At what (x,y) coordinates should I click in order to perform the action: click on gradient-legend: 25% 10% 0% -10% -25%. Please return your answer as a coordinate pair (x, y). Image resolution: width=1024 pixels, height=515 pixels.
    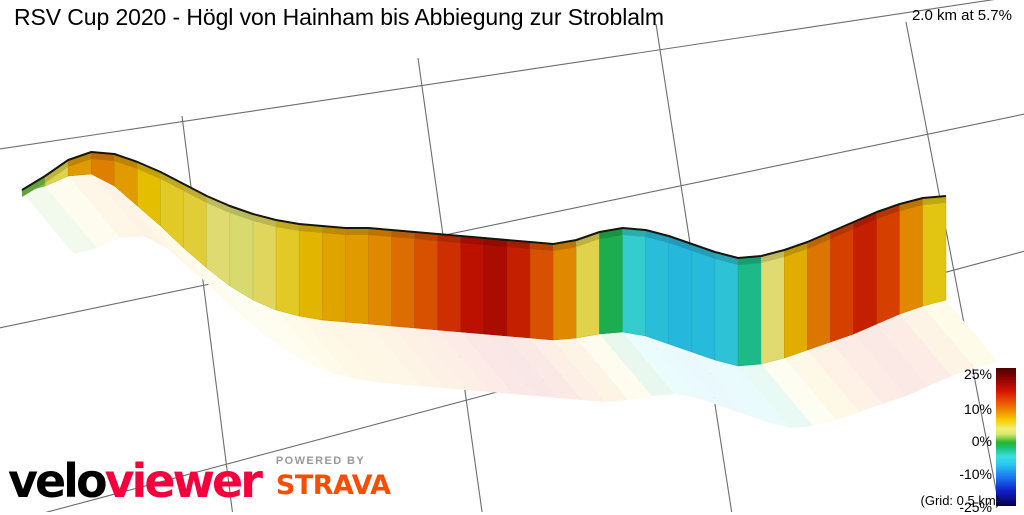
    Looking at the image, I should click on (961, 440).